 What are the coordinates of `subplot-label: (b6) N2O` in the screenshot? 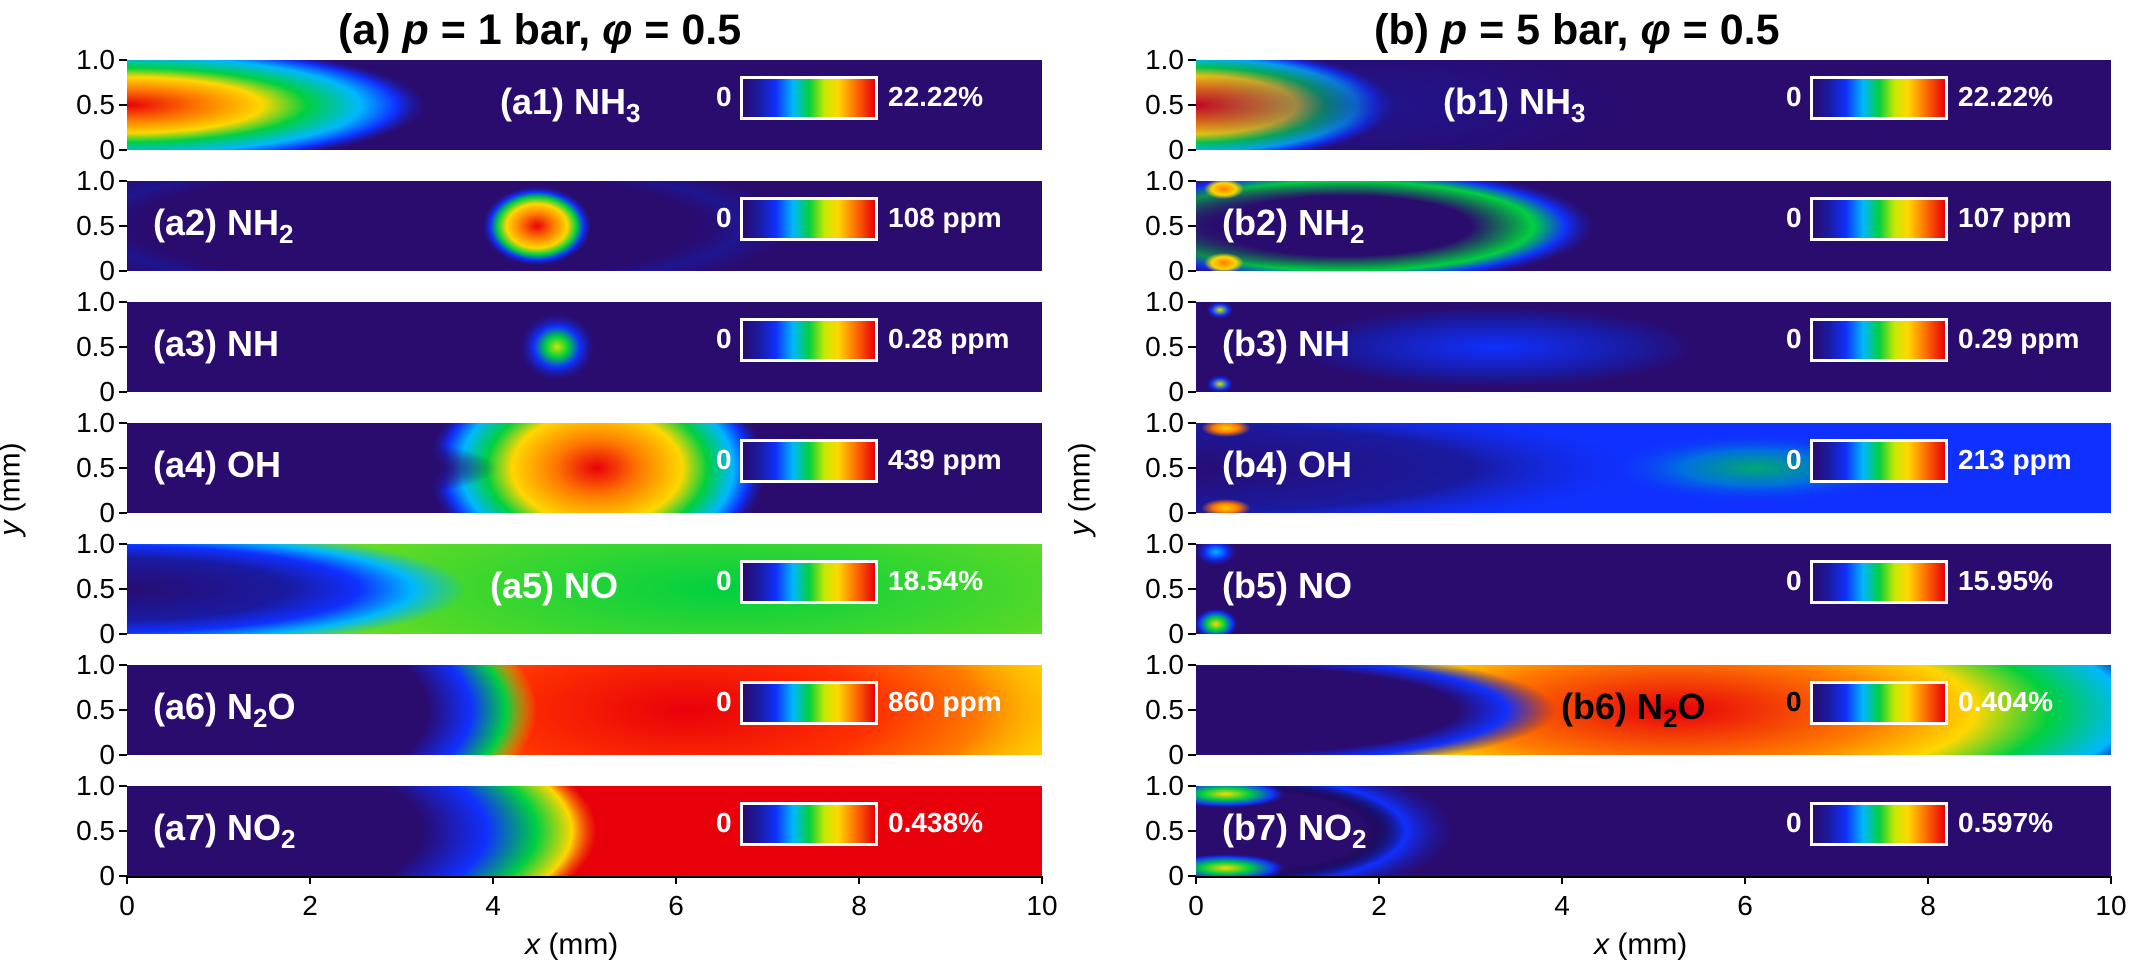 It's located at (1633, 712).